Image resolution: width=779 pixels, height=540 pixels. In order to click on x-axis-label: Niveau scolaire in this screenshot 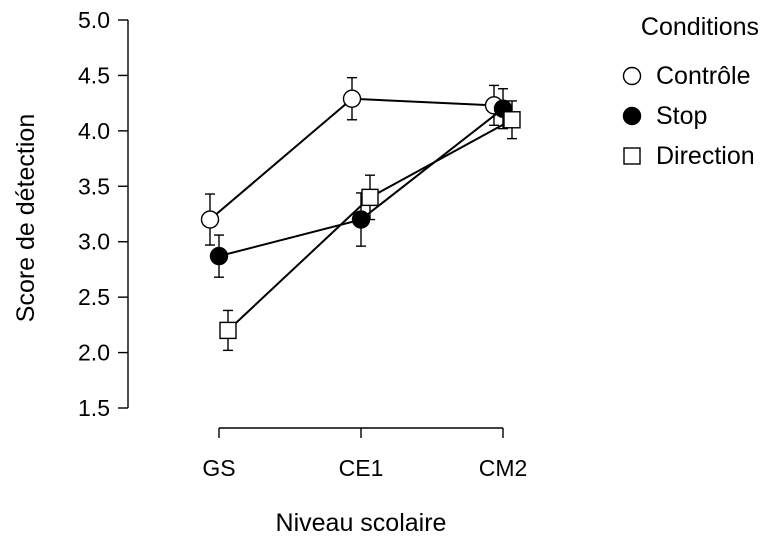, I will do `click(361, 522)`.